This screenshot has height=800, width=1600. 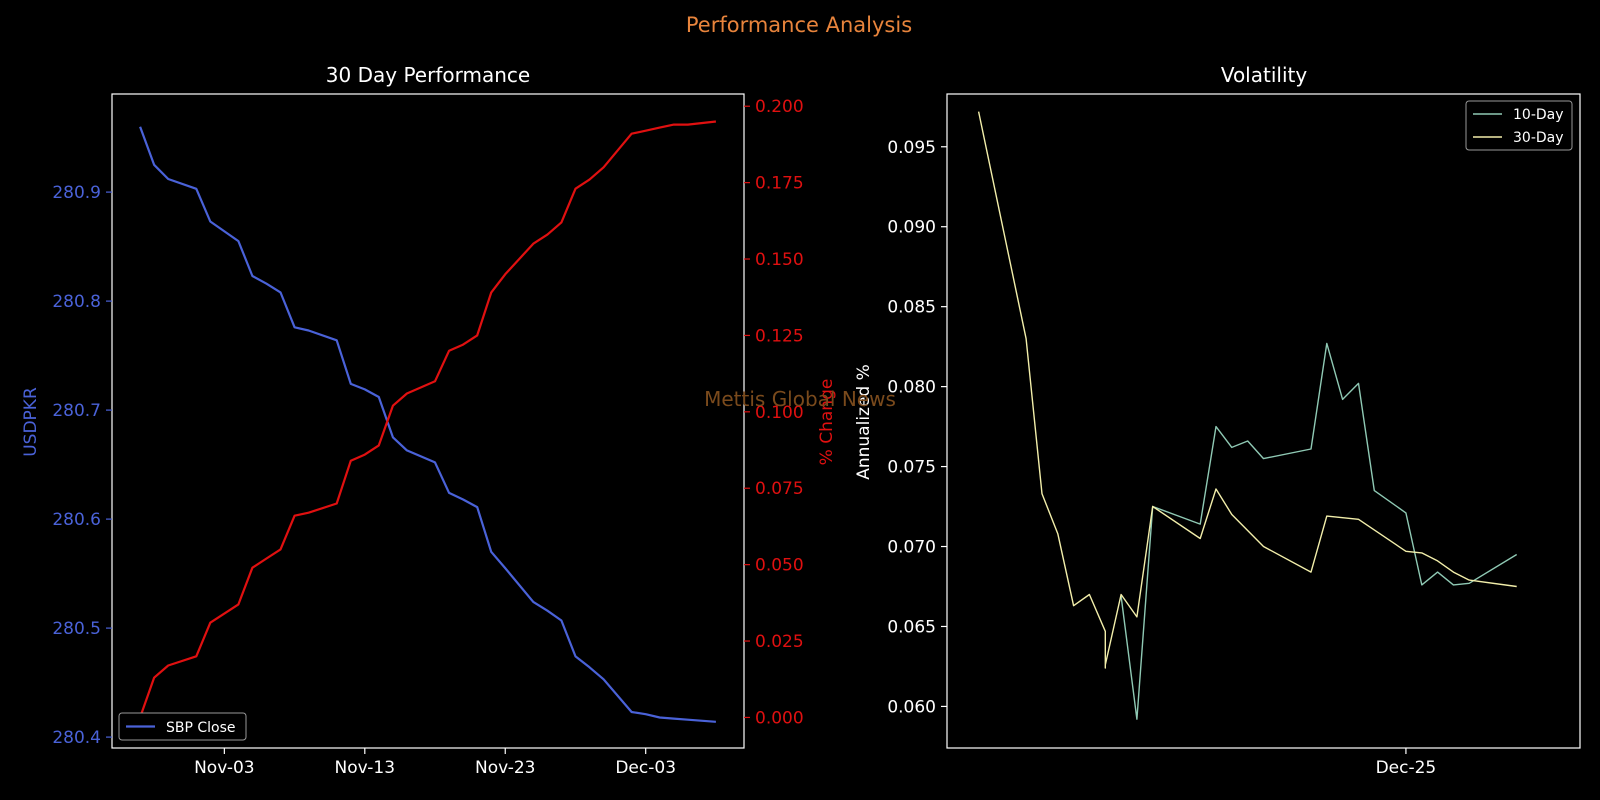 What do you see at coordinates (864, 422) in the screenshot?
I see `volatility-y-axis-label: Annualized %` at bounding box center [864, 422].